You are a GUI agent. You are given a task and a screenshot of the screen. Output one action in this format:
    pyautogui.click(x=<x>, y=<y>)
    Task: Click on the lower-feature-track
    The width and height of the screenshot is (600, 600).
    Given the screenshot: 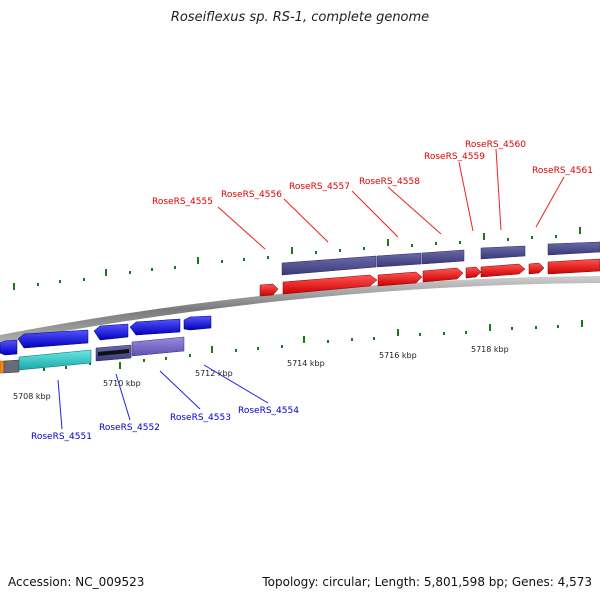 What is the action you would take?
    pyautogui.click(x=92, y=355)
    